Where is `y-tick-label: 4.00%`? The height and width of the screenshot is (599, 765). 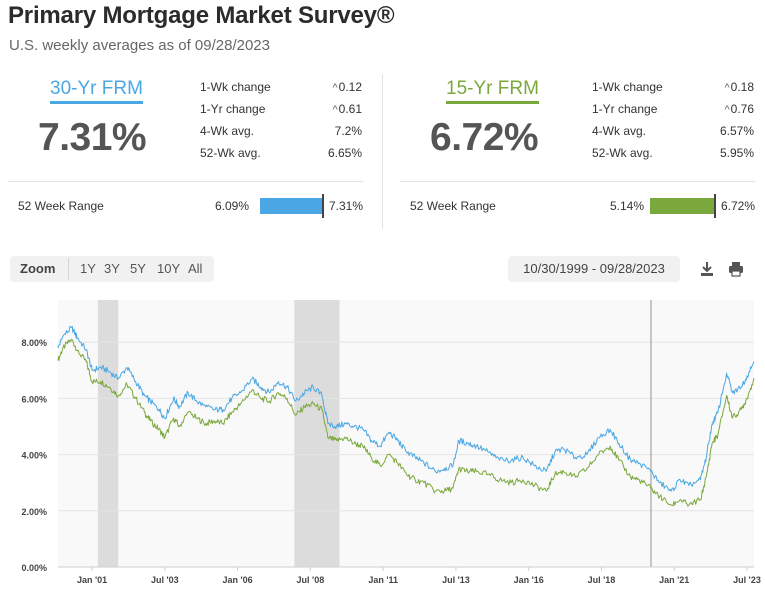 y-tick-label: 4.00% is located at coordinates (34, 456).